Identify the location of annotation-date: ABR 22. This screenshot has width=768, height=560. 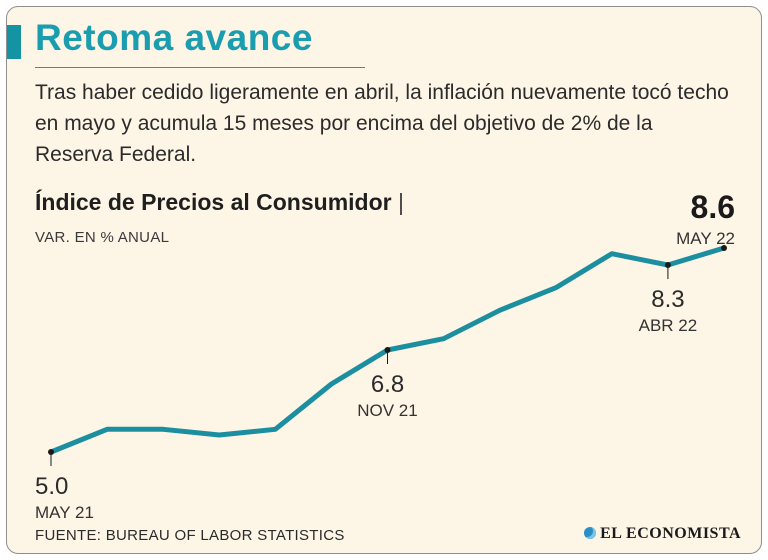
(668, 325).